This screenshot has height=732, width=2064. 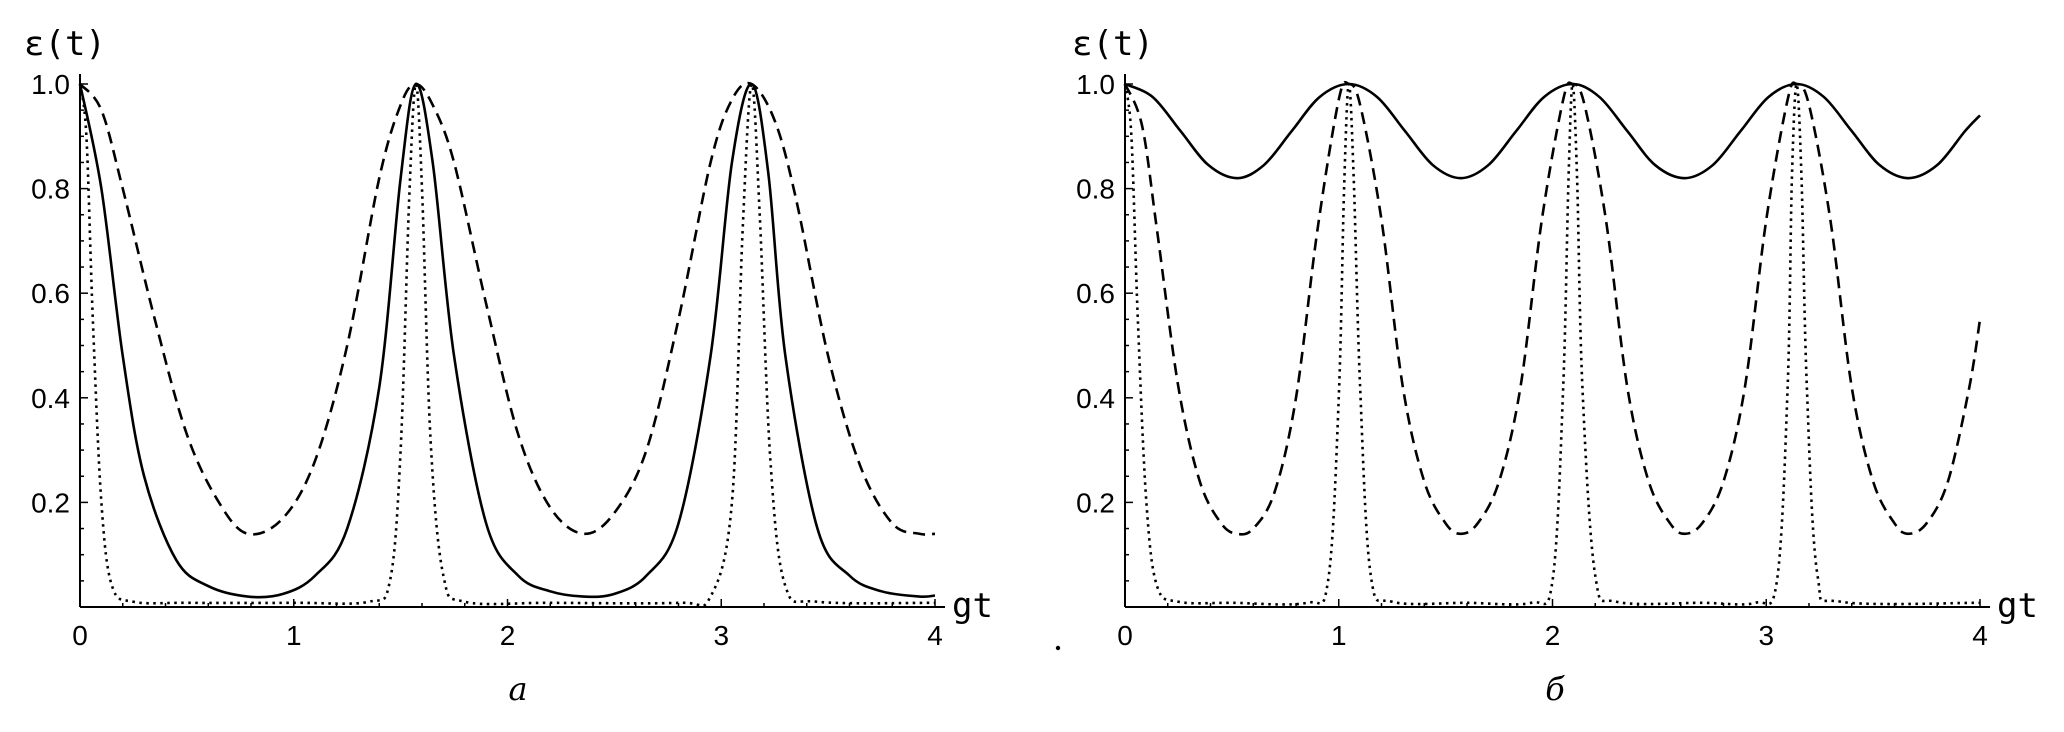 I want to click on chart2-x-tick-label: 1, so click(x=1339, y=635).